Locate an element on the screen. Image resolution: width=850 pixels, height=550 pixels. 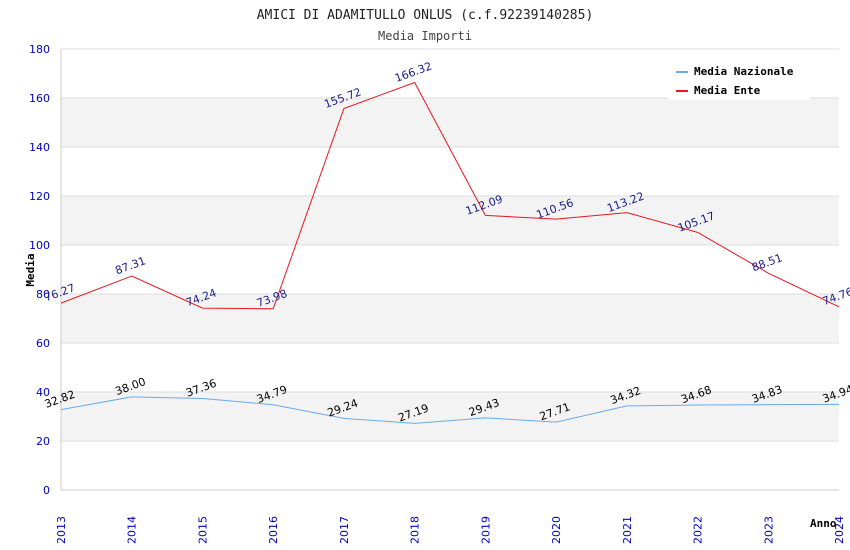
series-line-media-nazionale is located at coordinates (450, 410).